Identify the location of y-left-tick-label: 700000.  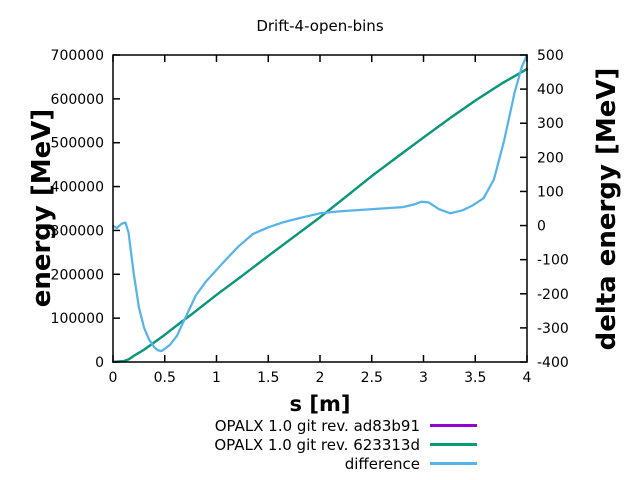
(77, 56).